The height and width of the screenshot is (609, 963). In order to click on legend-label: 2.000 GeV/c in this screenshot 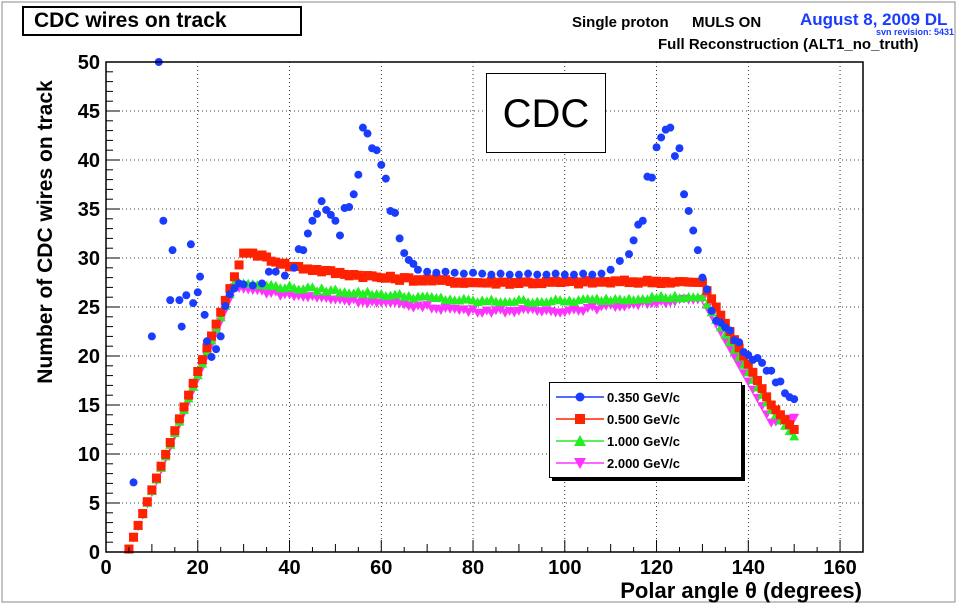, I will do `click(643, 463)`.